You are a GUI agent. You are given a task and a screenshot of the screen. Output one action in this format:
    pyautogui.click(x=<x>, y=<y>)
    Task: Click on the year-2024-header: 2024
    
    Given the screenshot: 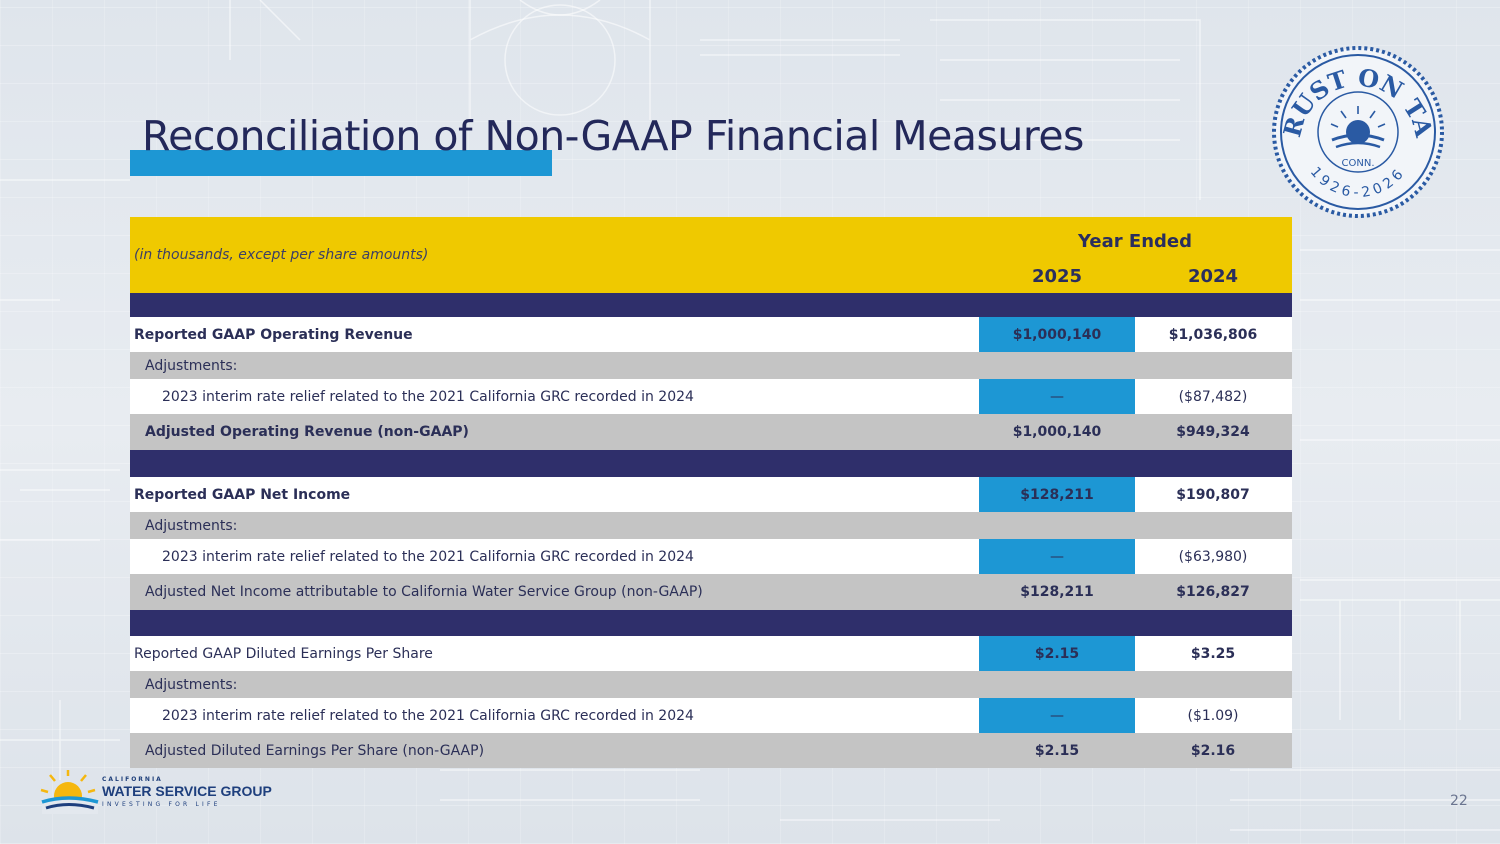 What is the action you would take?
    pyautogui.click(x=1213, y=276)
    